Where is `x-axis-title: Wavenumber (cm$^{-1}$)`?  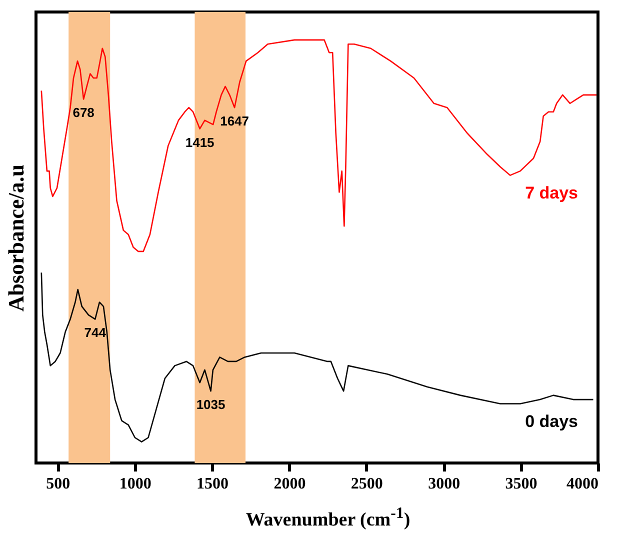
x-axis-title: Wavenumber (cm$^{-1}$) is located at coordinates (328, 518).